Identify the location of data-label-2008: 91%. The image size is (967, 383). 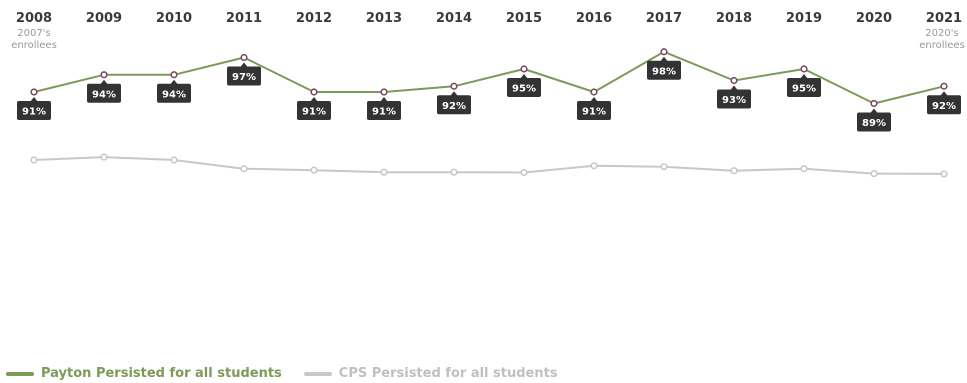
(34, 108).